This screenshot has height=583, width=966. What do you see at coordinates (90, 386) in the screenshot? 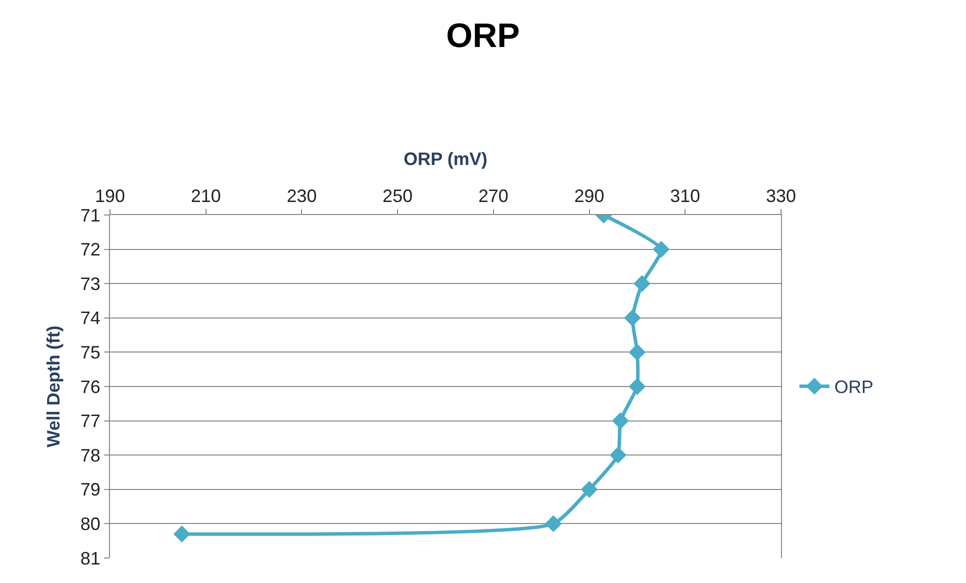
I see `y-tick-label: 76` at bounding box center [90, 386].